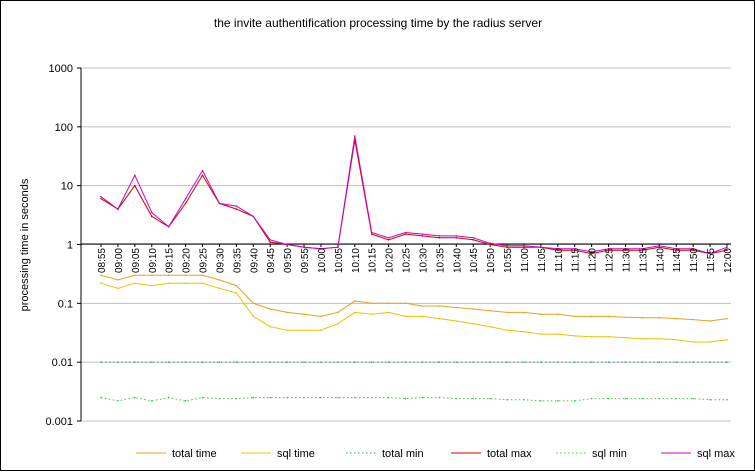  Describe the element at coordinates (423, 260) in the screenshot. I see `x-tick-label: 10:30` at that location.